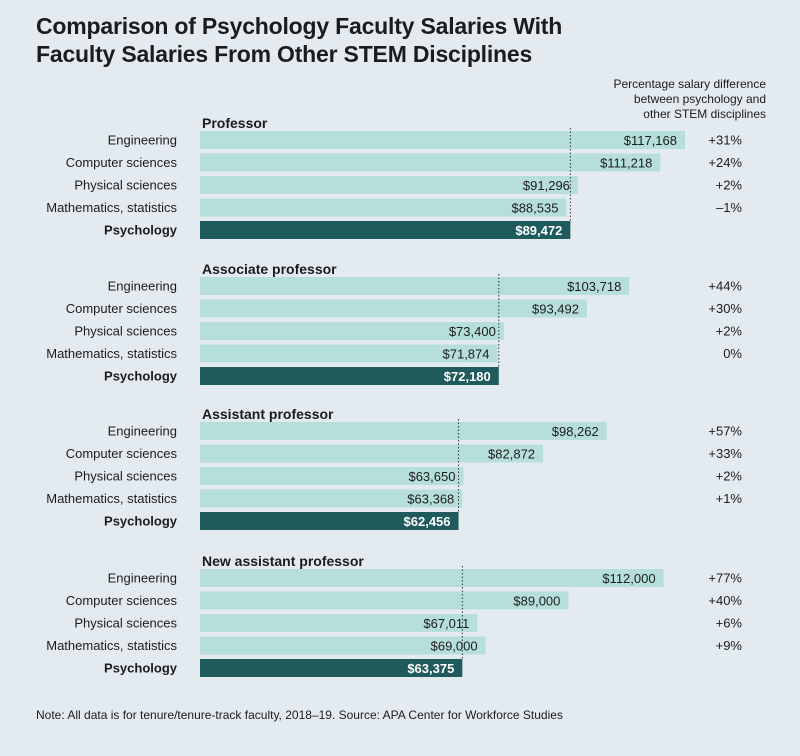  What do you see at coordinates (283, 561) in the screenshot?
I see `group-title: New assistant professor` at bounding box center [283, 561].